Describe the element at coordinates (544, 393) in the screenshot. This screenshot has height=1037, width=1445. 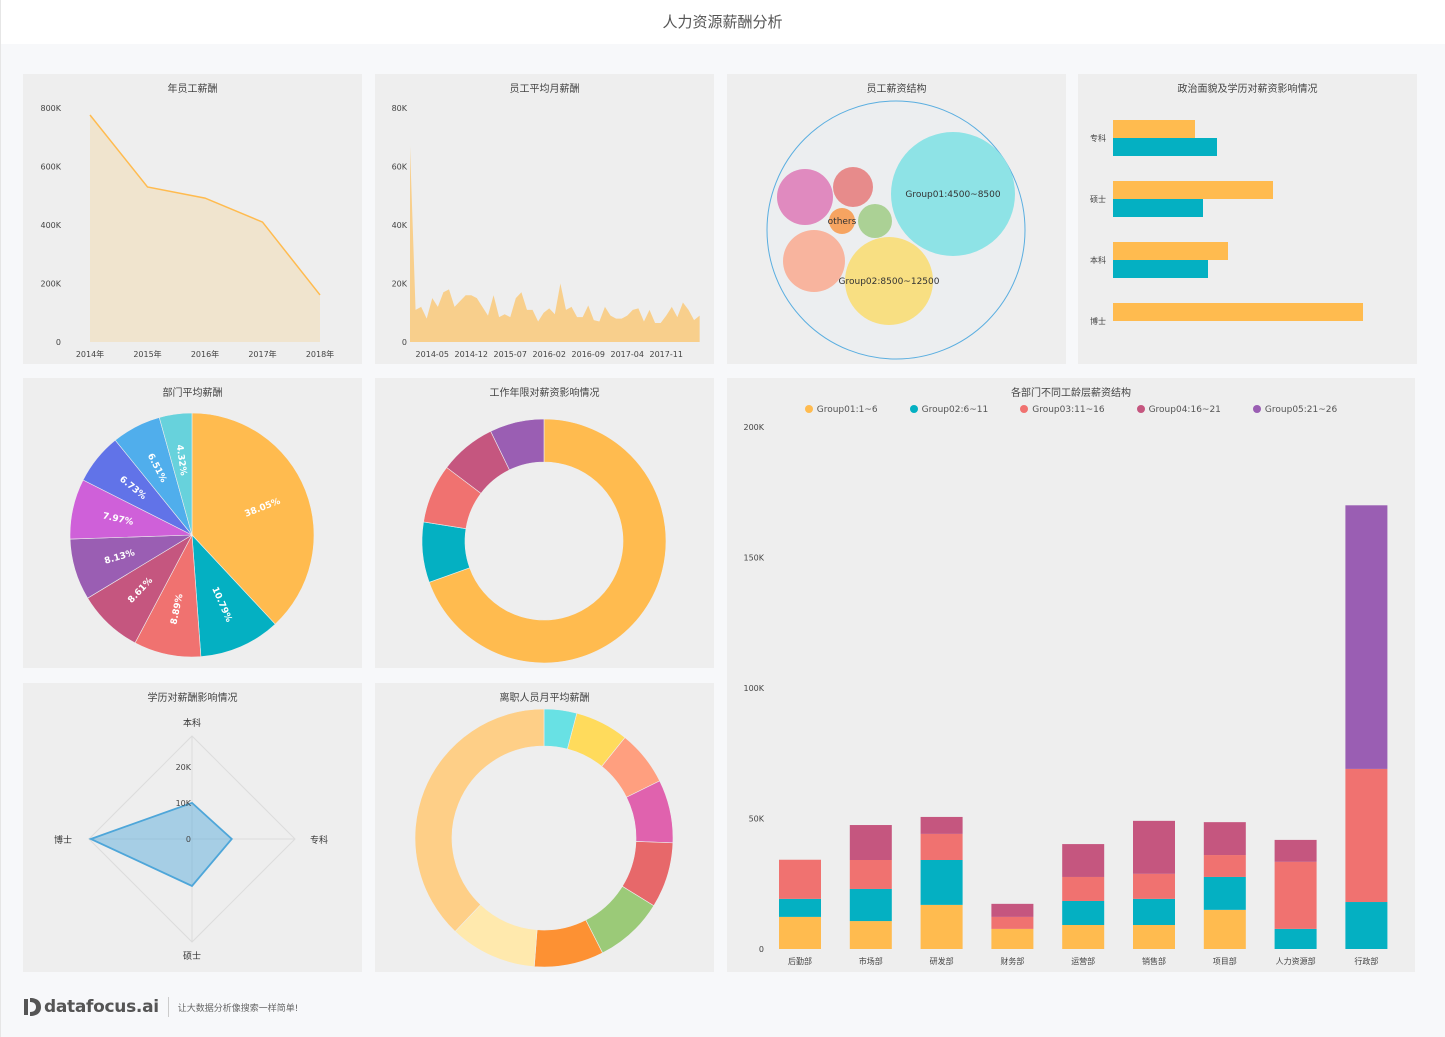
I see `chart-title: 工作年限对薪资影响情况` at that location.